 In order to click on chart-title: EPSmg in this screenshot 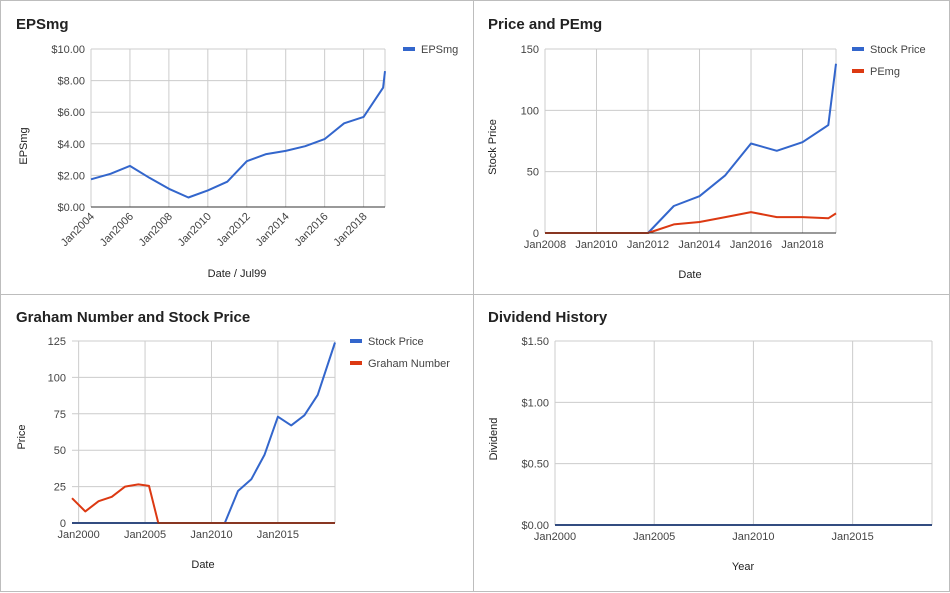, I will do `click(42, 24)`.